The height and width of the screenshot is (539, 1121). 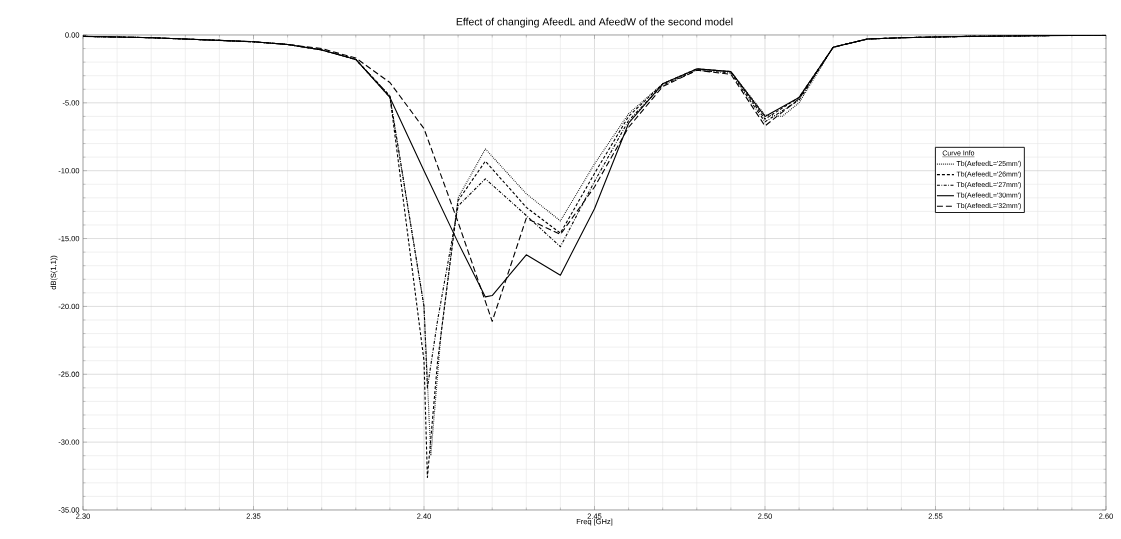 What do you see at coordinates (594, 22) in the screenshot?
I see `chart-title: Effect of changing AfeedL and AfeedW of the second model` at bounding box center [594, 22].